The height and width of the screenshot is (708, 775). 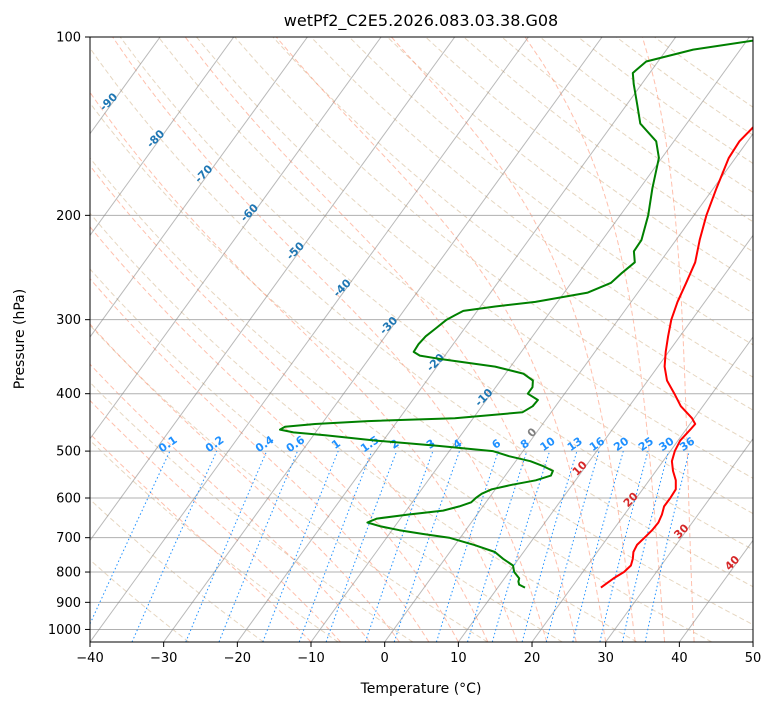 I want to click on isotherm-label: -100, so click(x=62, y=63).